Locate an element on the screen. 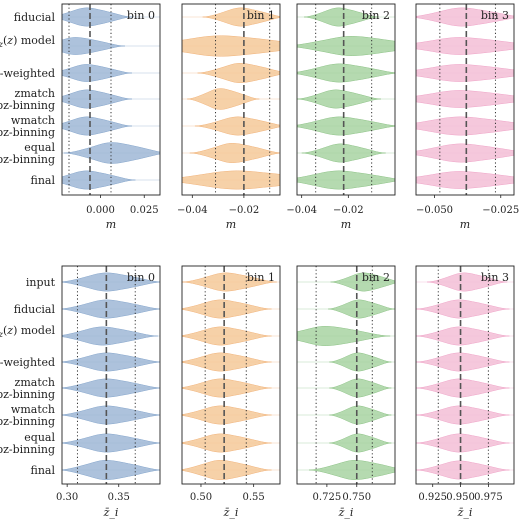  row-label: zmatch pz-binning is located at coordinates (27, 388).